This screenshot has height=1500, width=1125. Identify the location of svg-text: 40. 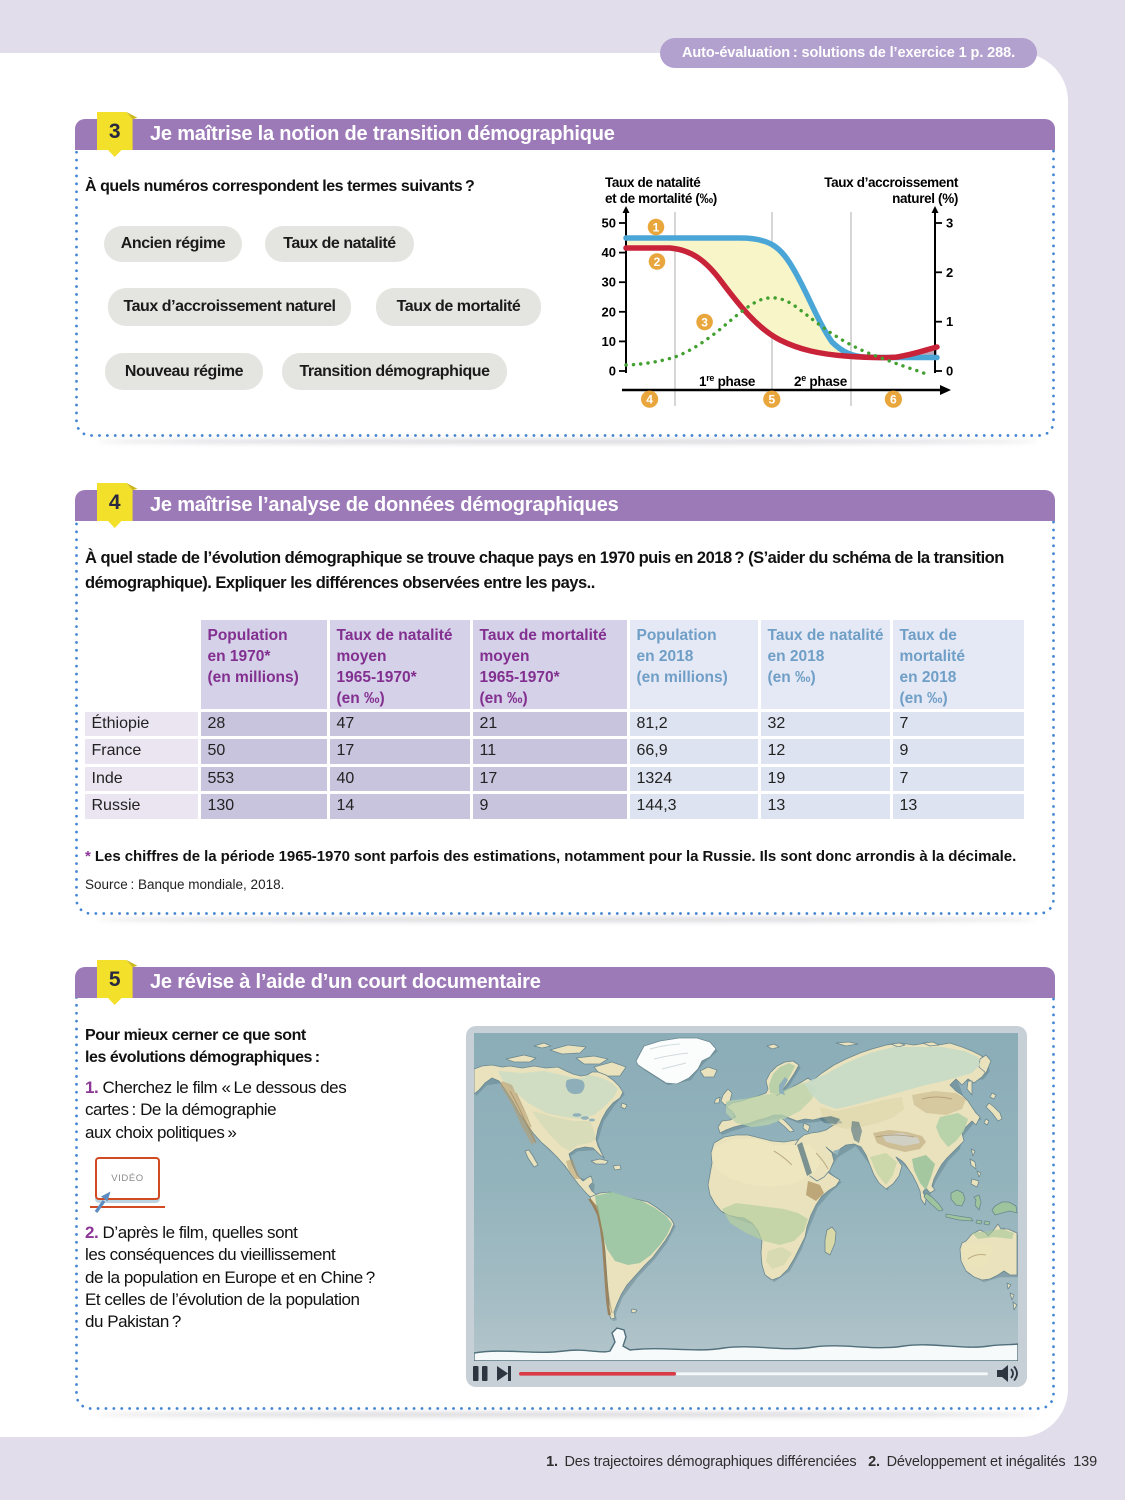
(609, 252).